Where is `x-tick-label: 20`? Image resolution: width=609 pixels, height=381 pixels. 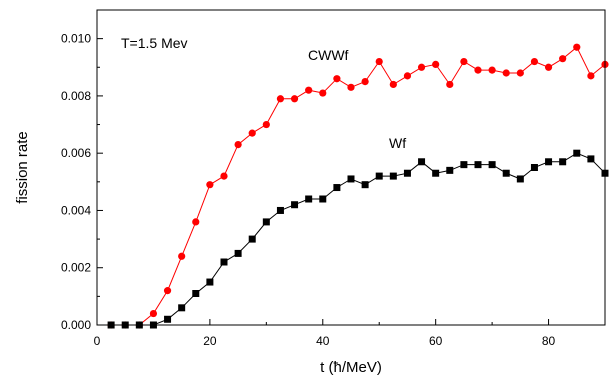 x-tick-label: 20 is located at coordinates (210, 341).